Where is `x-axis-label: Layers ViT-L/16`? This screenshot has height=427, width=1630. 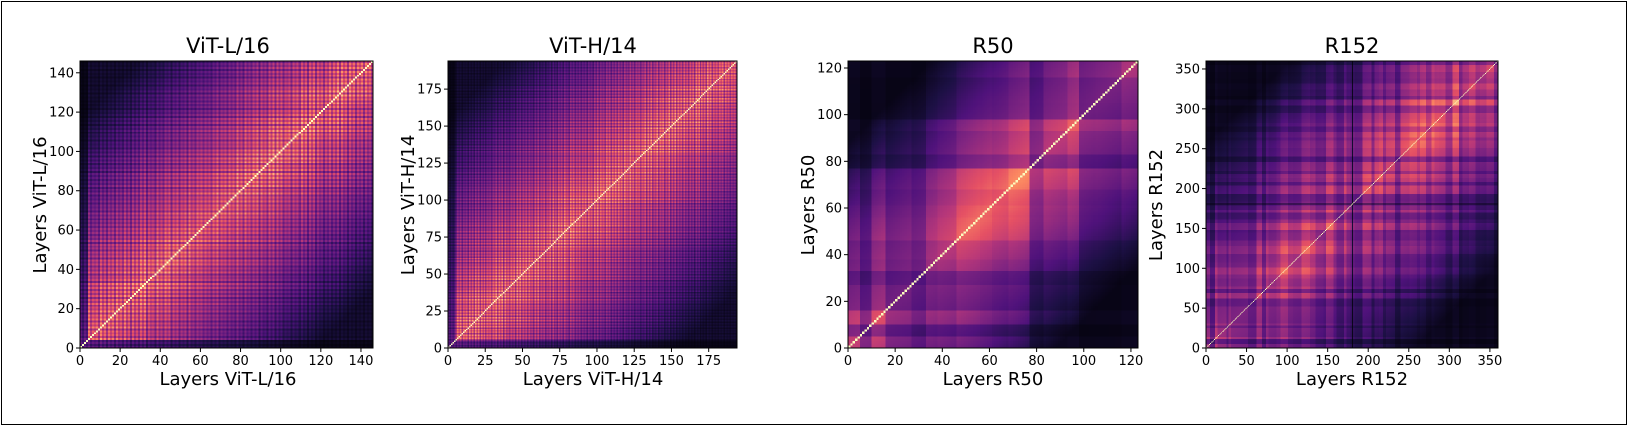 x-axis-label: Layers ViT-L/16 is located at coordinates (227, 379).